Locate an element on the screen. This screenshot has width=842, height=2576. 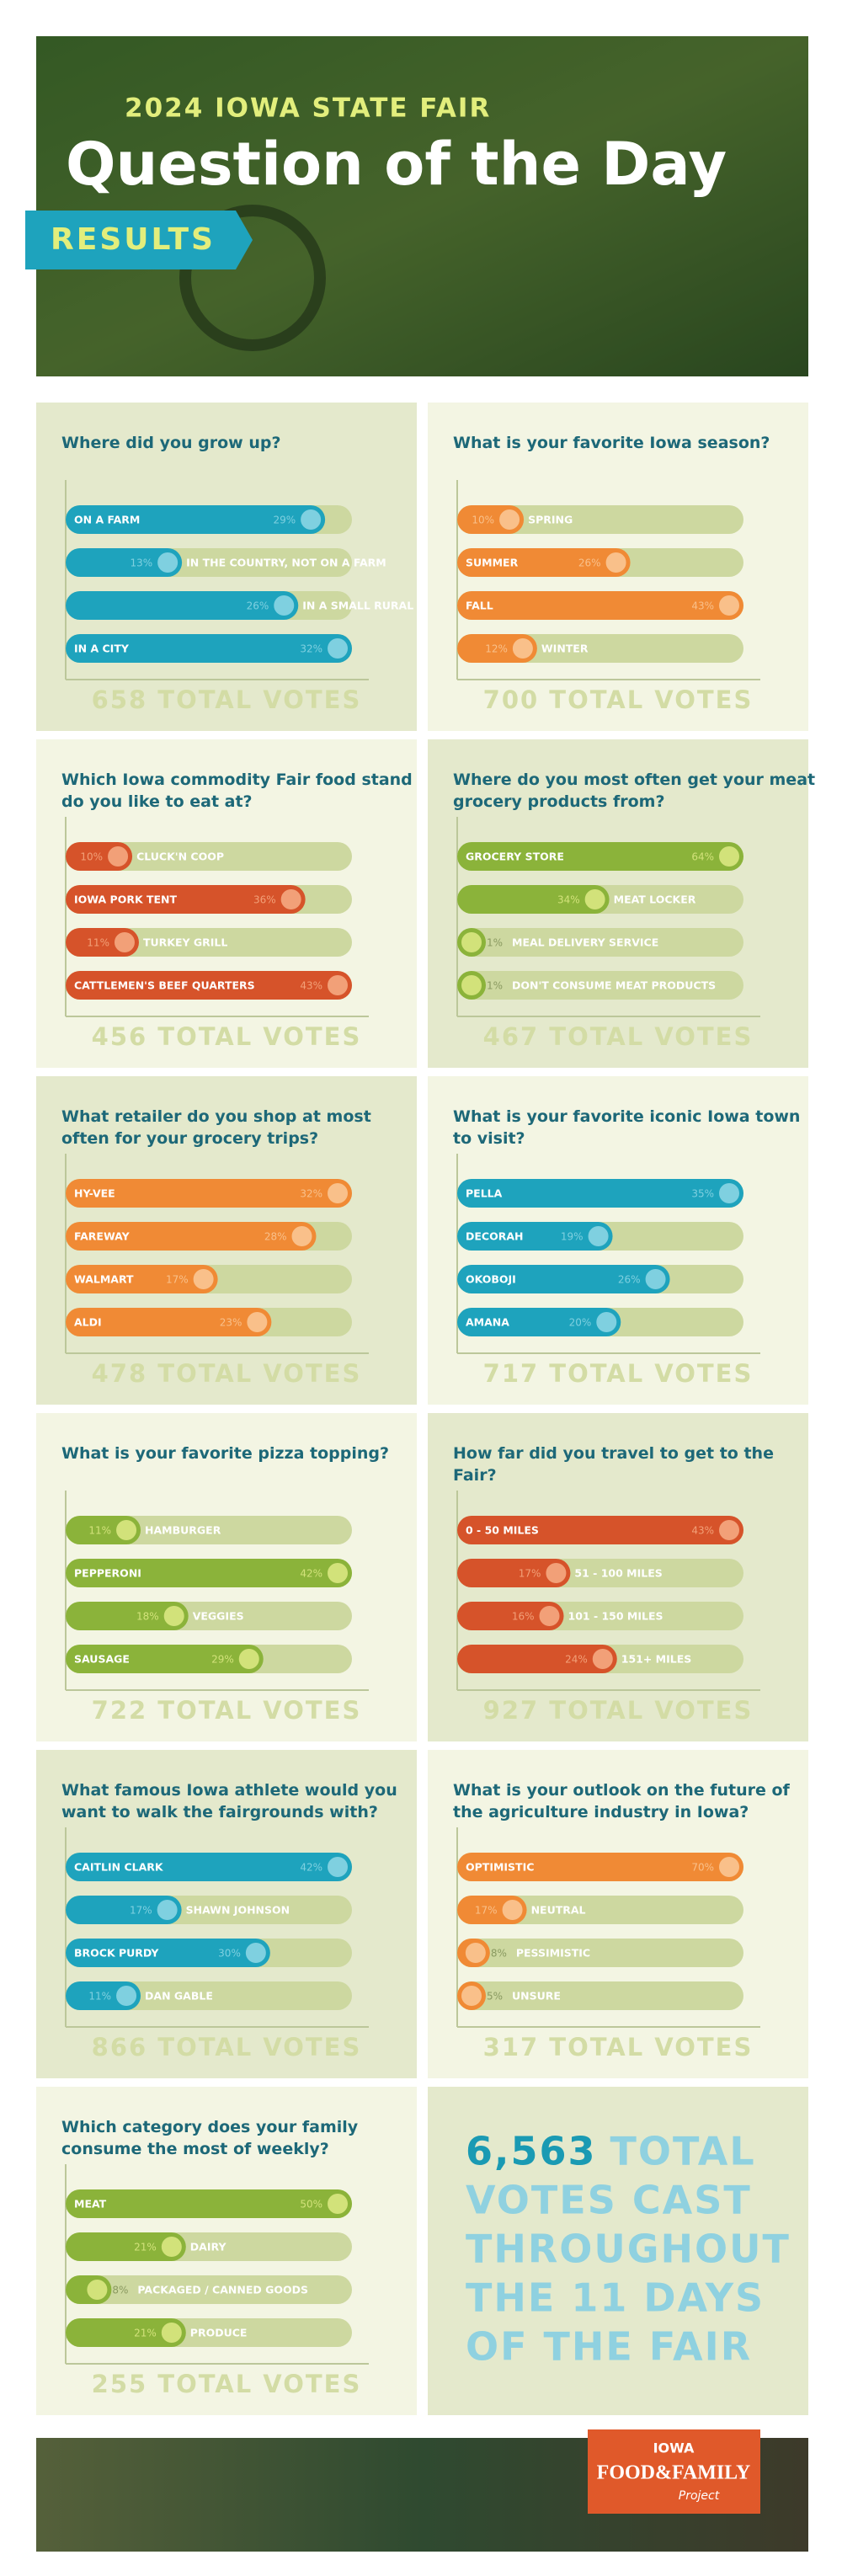
value-label: 13% is located at coordinates (141, 563).